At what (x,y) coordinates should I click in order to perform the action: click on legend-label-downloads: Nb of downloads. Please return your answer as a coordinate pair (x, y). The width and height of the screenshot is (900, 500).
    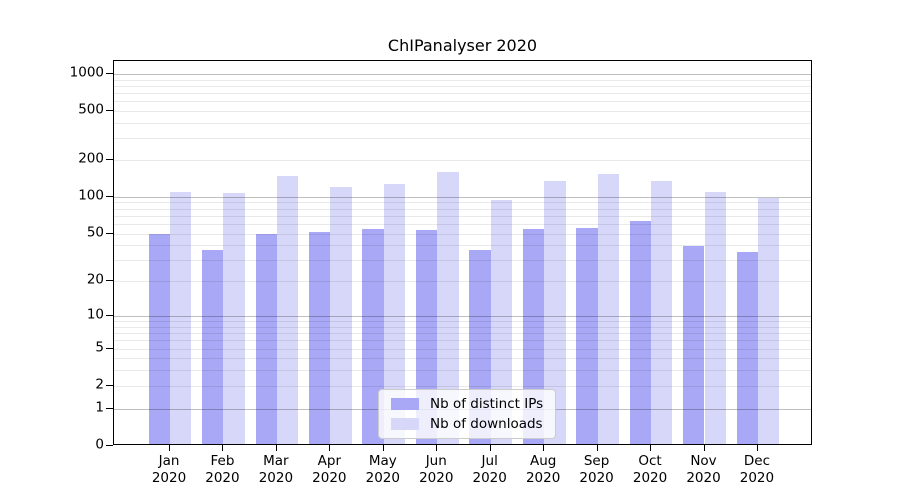
    Looking at the image, I should click on (486, 423).